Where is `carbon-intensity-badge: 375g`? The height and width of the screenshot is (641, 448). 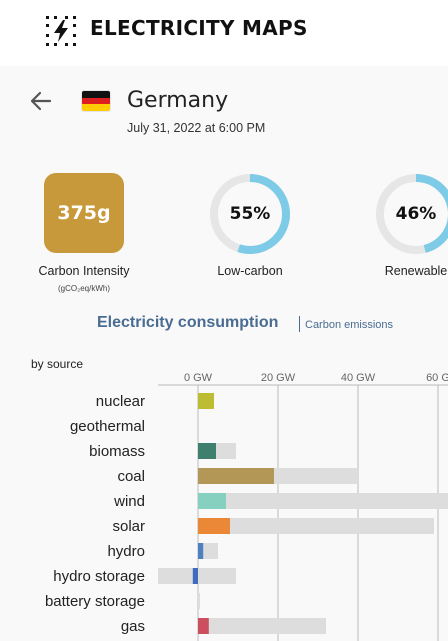
carbon-intensity-badge: 375g is located at coordinates (84, 213).